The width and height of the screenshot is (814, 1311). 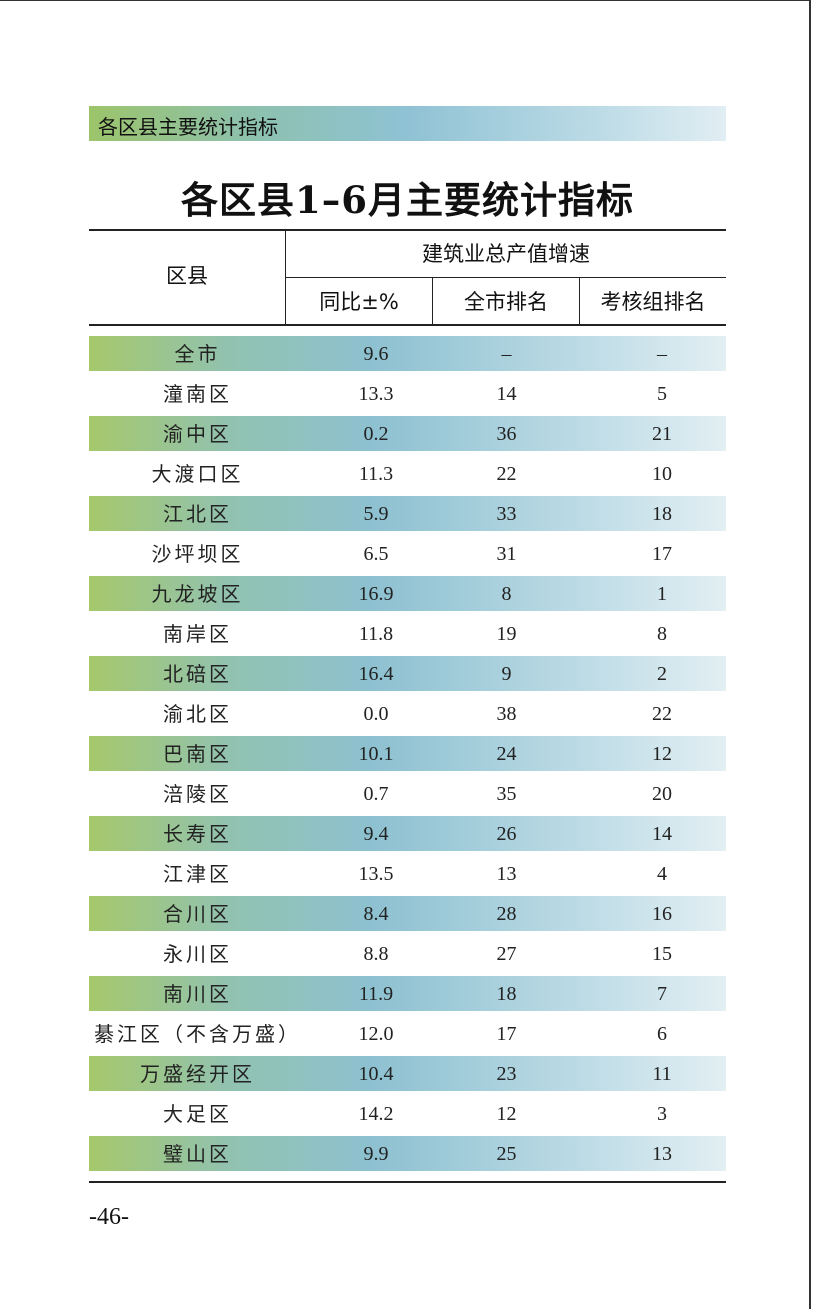 What do you see at coordinates (376, 354) in the screenshot?
I see `yoy-cell: 9.6` at bounding box center [376, 354].